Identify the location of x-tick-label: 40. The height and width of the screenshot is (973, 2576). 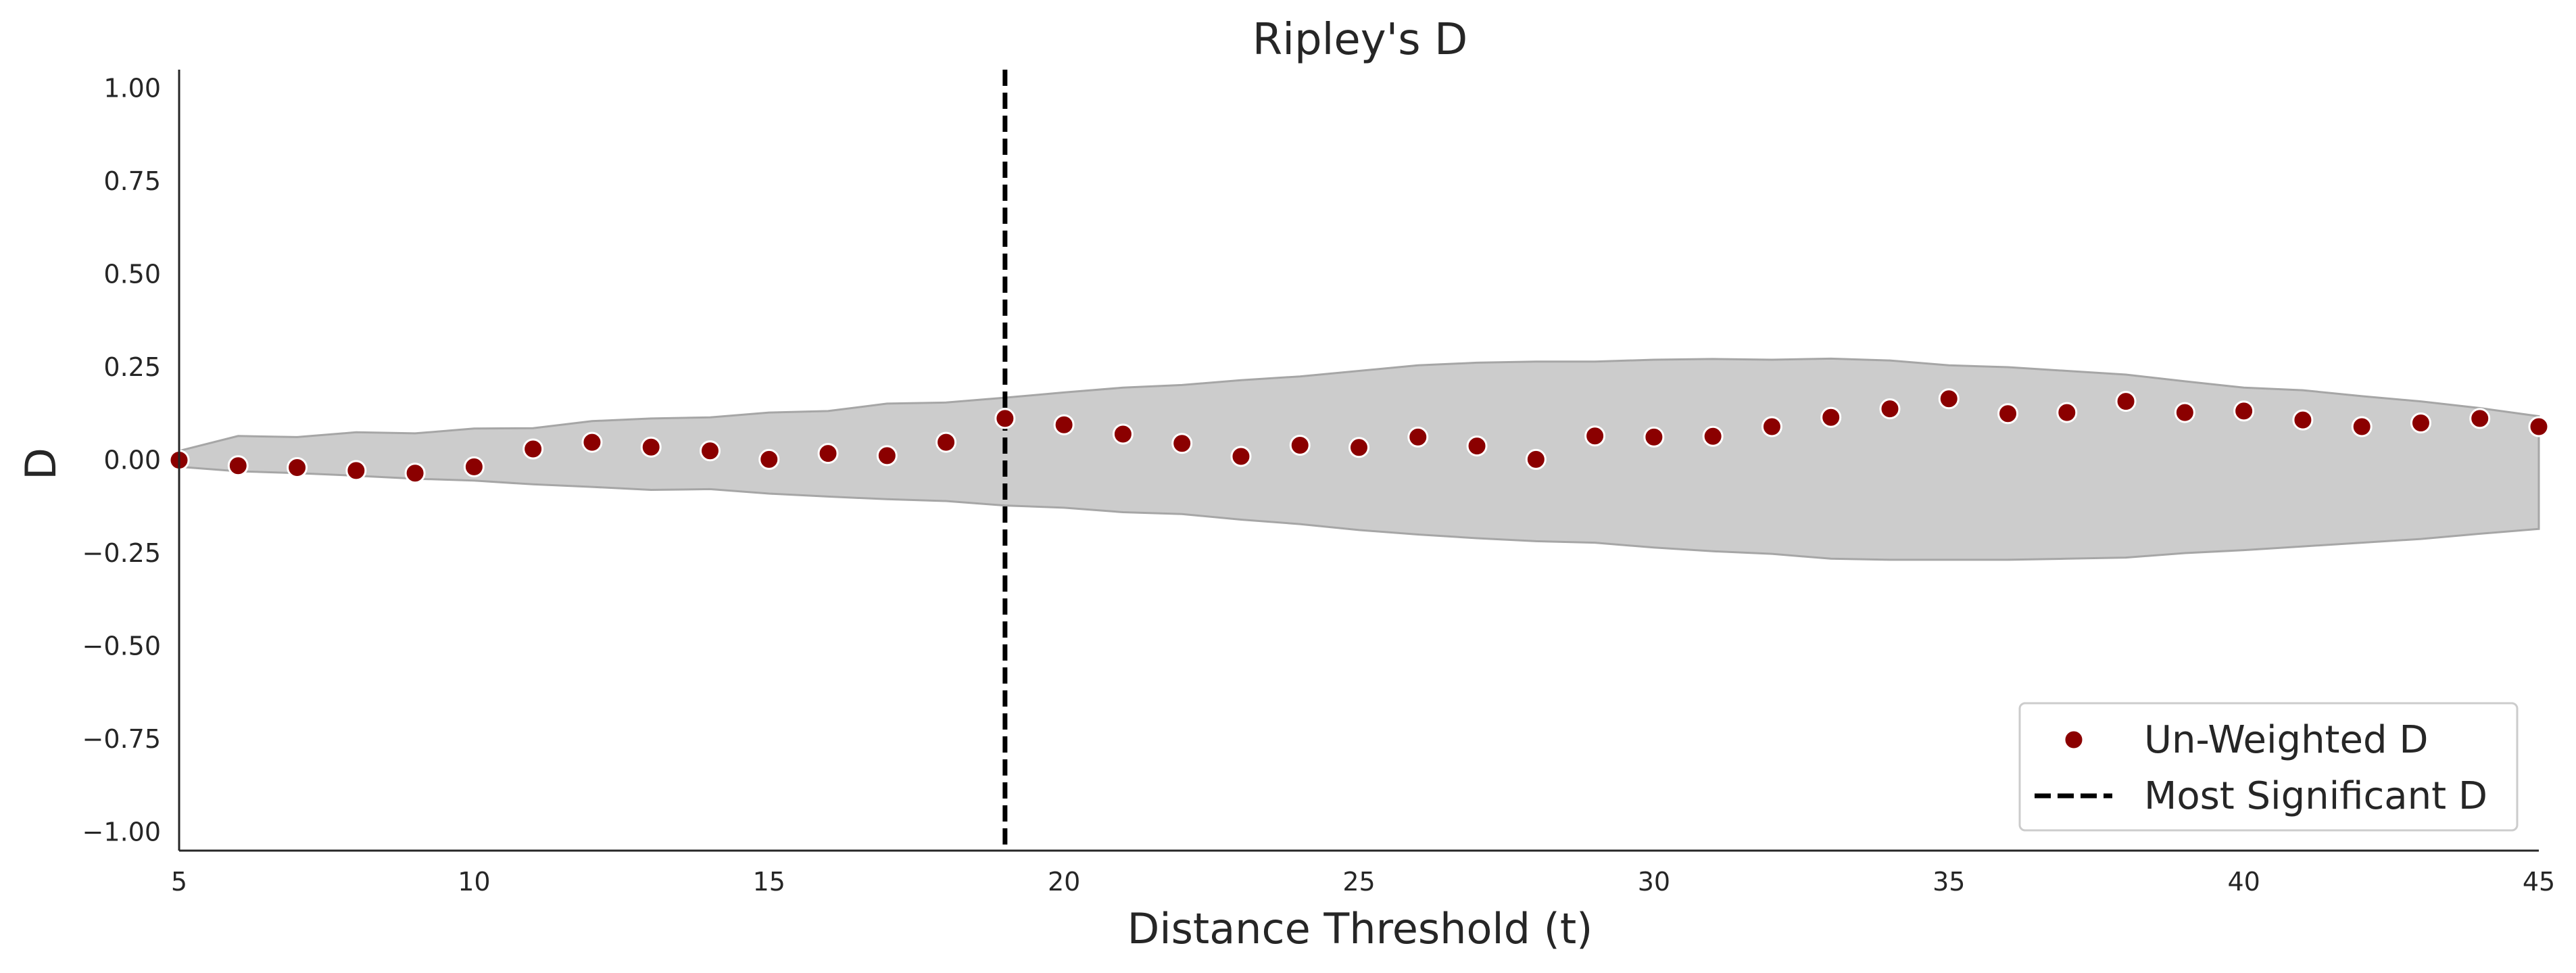
(2243, 882).